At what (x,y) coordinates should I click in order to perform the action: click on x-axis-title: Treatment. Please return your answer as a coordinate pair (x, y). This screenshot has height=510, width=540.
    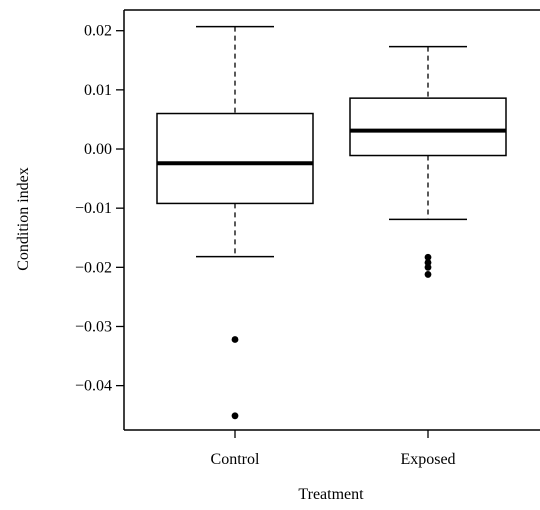
    Looking at the image, I should click on (331, 494).